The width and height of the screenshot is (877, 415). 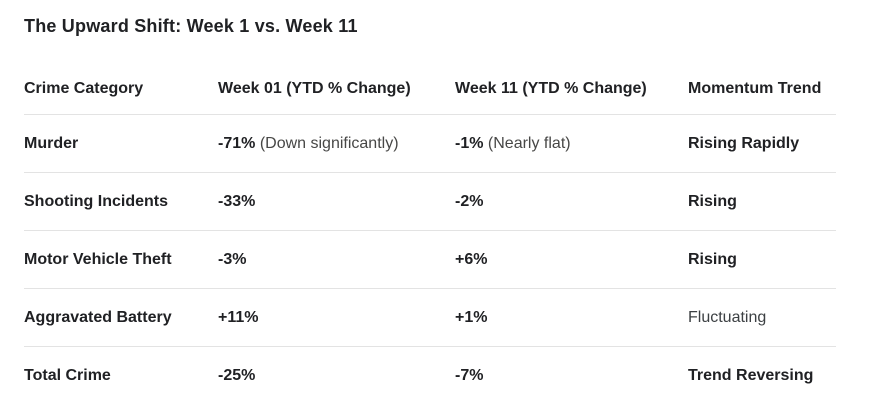 I want to click on week11-value: +1%, so click(x=471, y=317).